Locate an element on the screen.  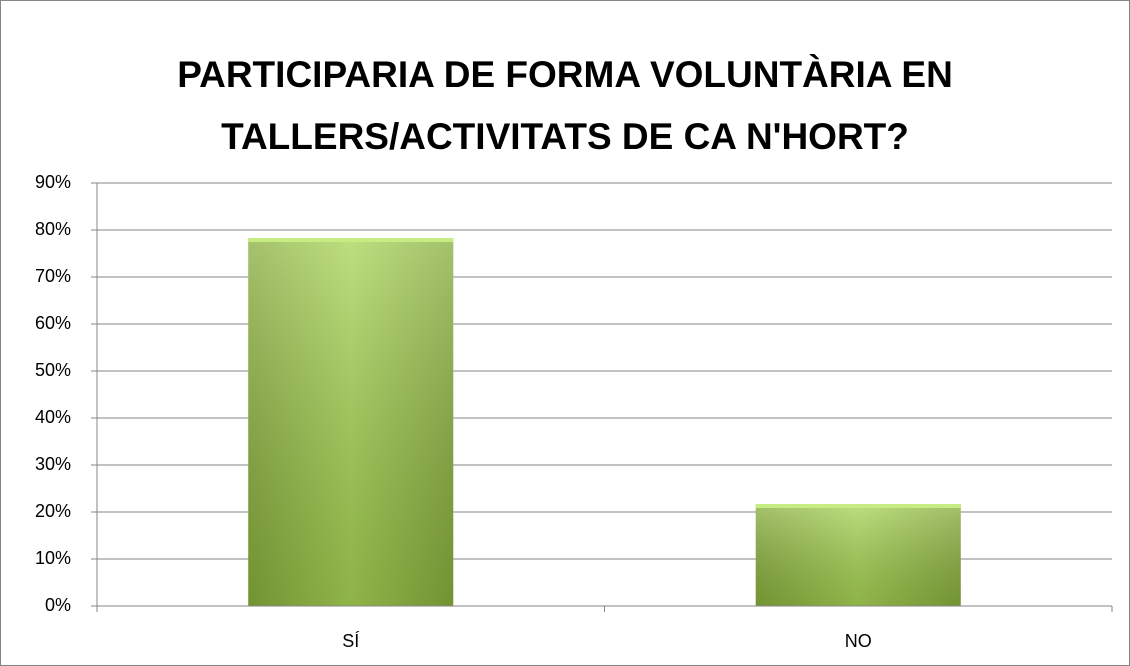
y-tick-label: 70% is located at coordinates (53, 276).